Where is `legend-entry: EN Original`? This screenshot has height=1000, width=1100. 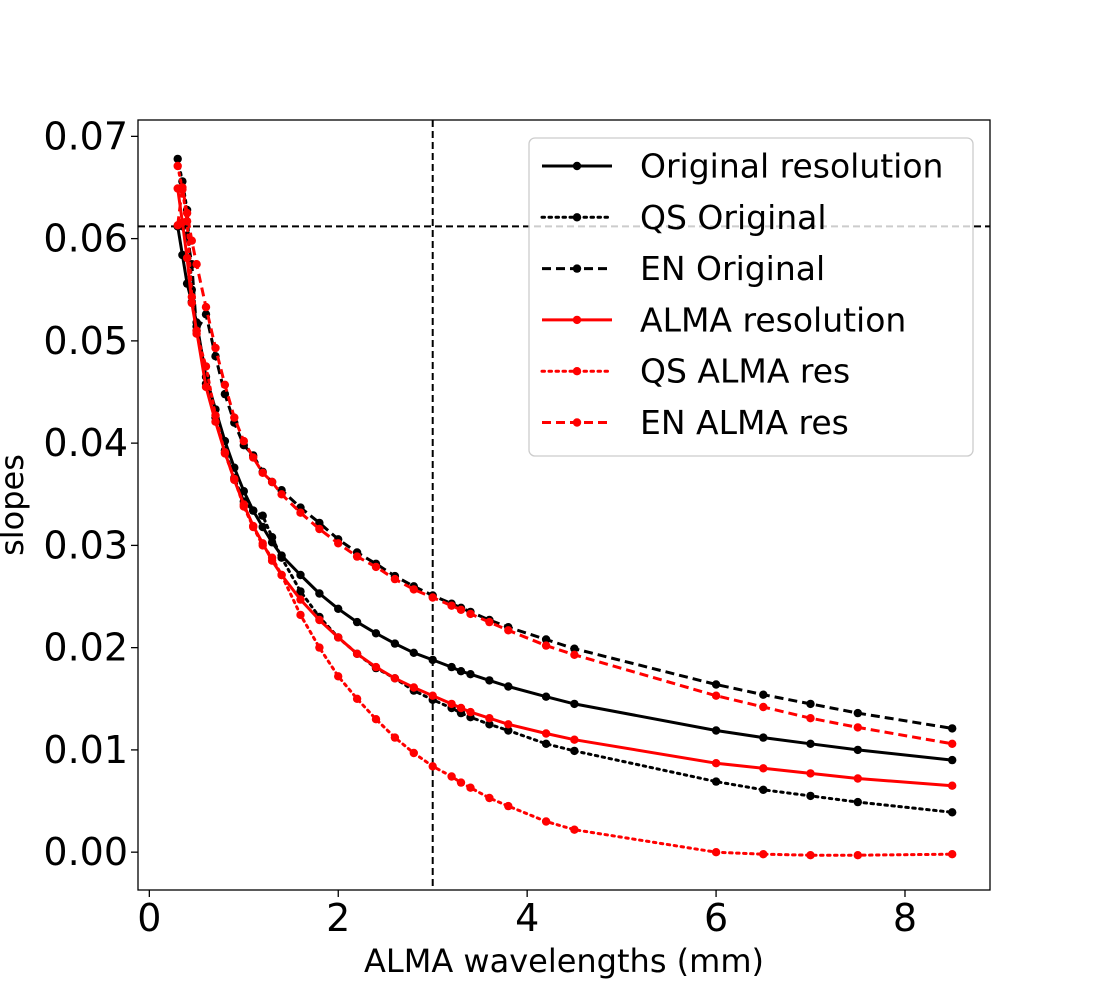
legend-entry: EN Original is located at coordinates (683, 268).